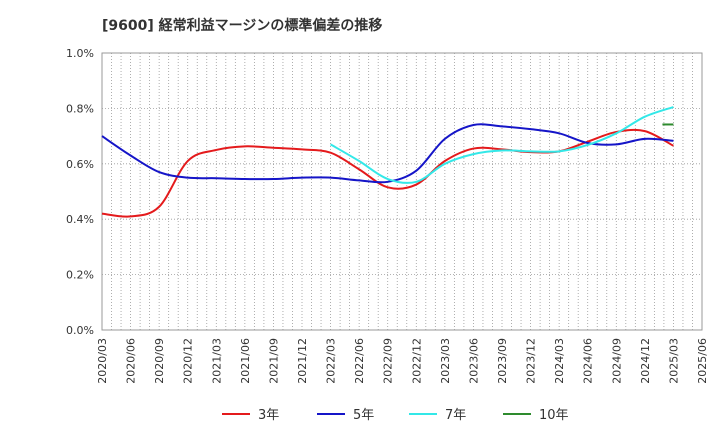 The width and height of the screenshot is (720, 440). I want to click on y-tick-label: 0.4%, so click(80, 219).